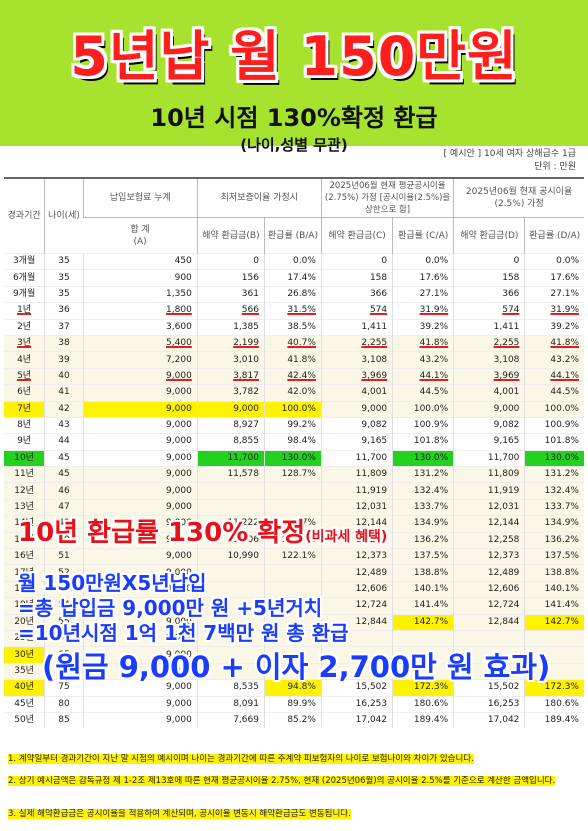 The width and height of the screenshot is (588, 831). I want to click on table-cell: 2,255, so click(356, 343).